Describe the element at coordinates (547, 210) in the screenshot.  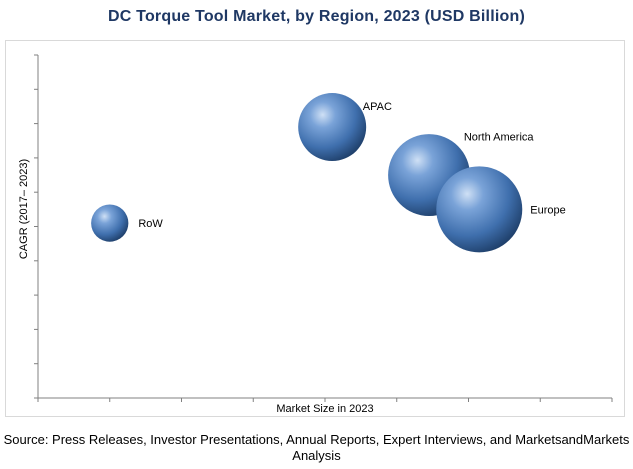
I see `bubble-label: Europe` at that location.